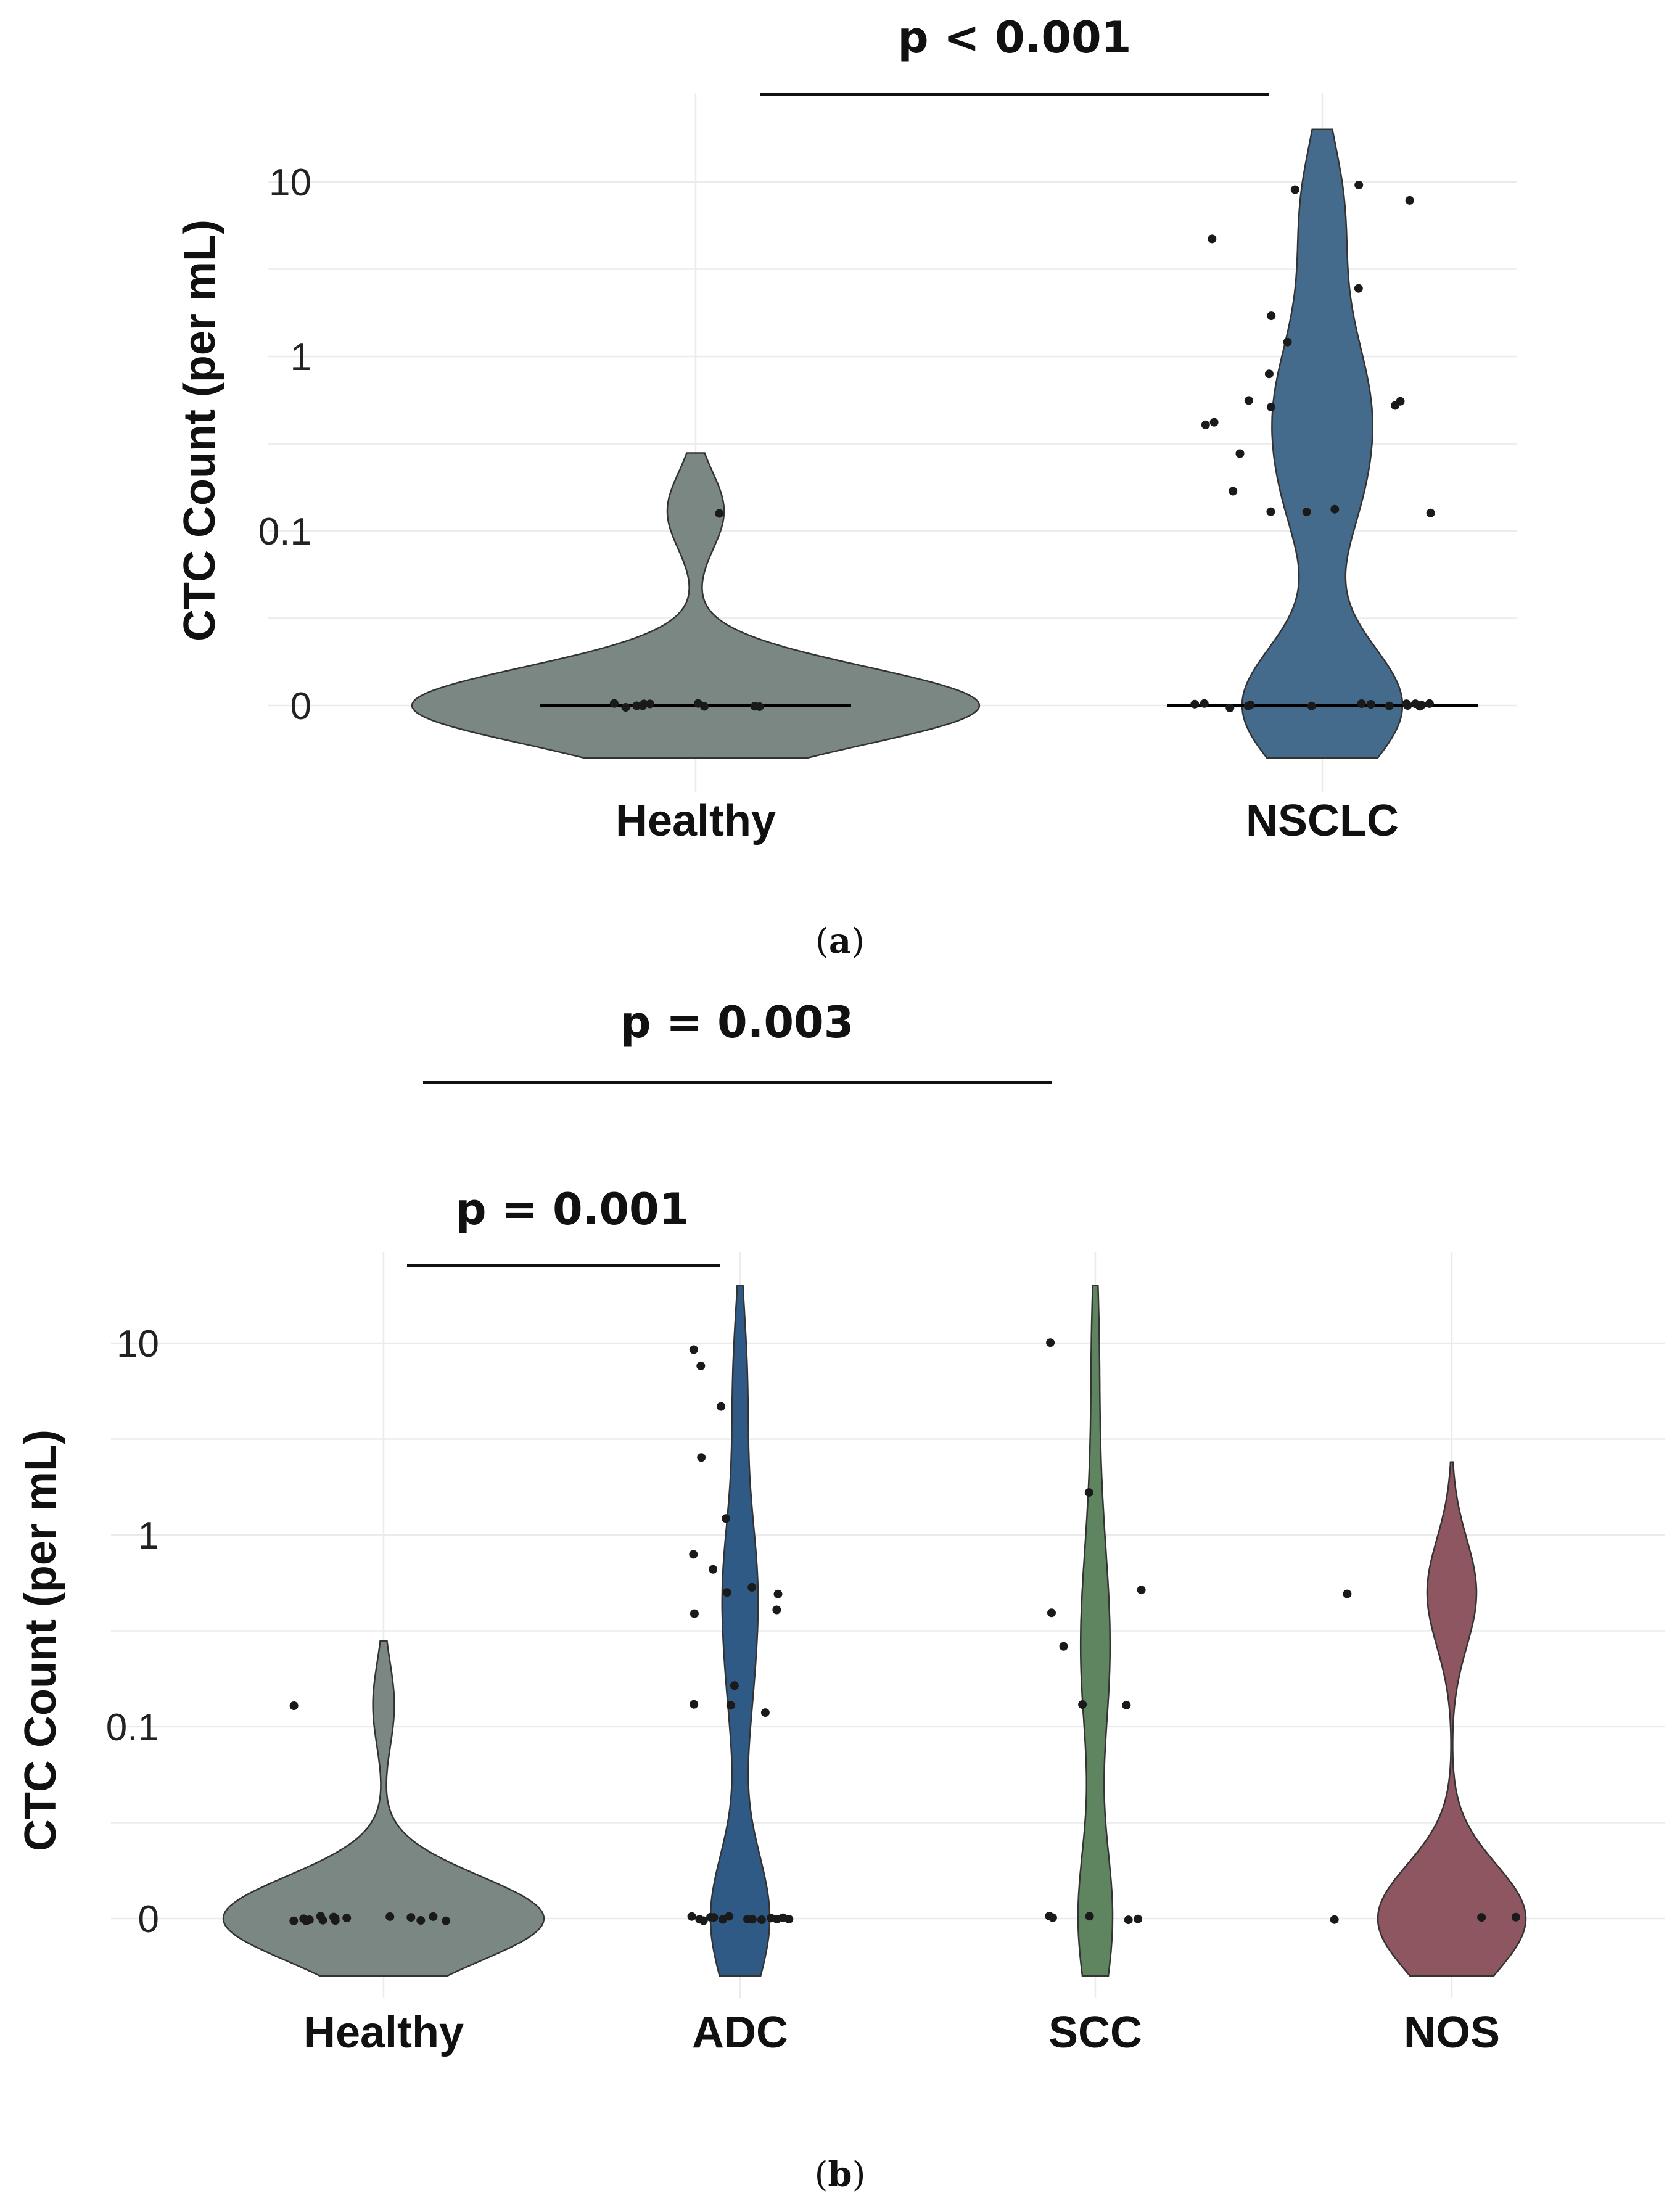  What do you see at coordinates (1452, 2032) in the screenshot?
I see `x-tick-label-nos: NOS` at bounding box center [1452, 2032].